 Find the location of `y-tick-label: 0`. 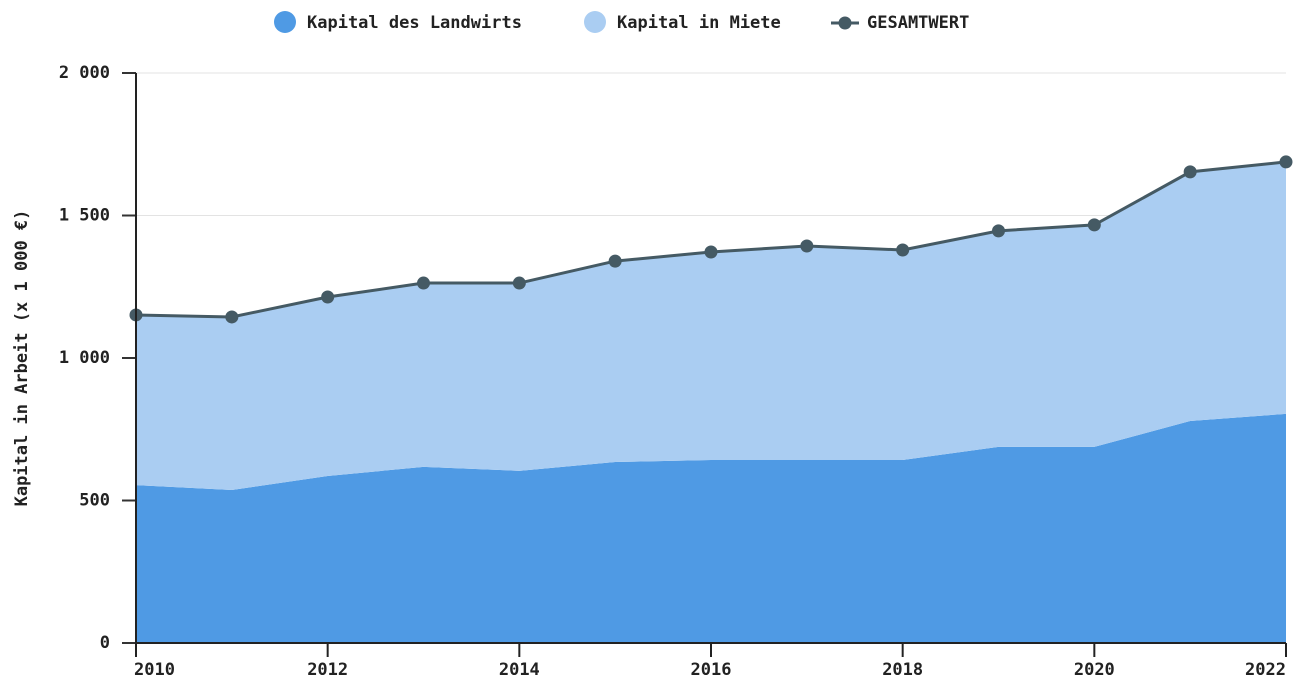

y-tick-label: 0 is located at coordinates (105, 643).